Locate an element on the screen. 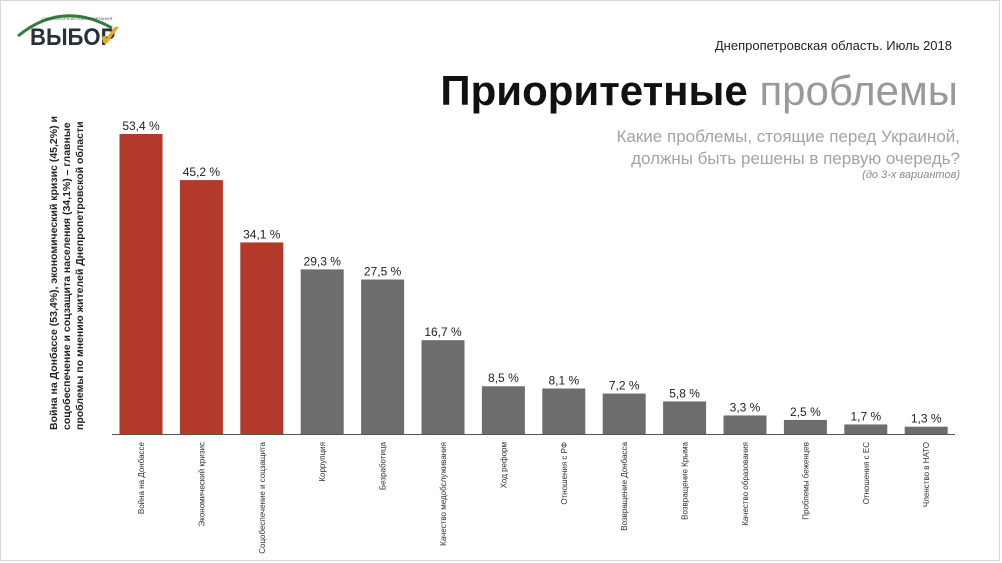 The width and height of the screenshot is (1002, 563). title-bold: Приоритетные is located at coordinates (594, 90).